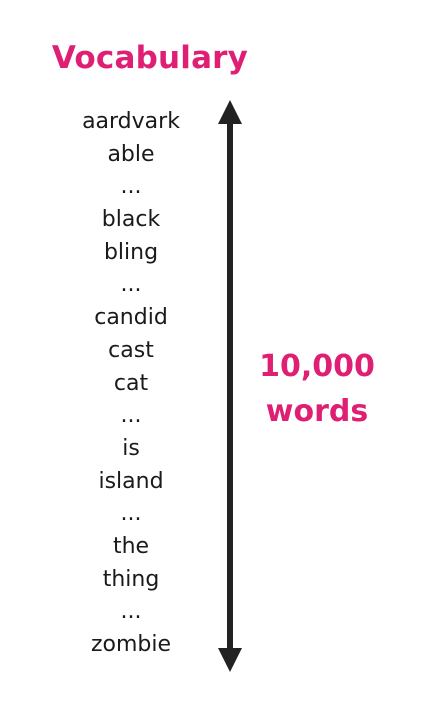 The width and height of the screenshot is (425, 724). I want to click on word-item: thing, so click(131, 579).